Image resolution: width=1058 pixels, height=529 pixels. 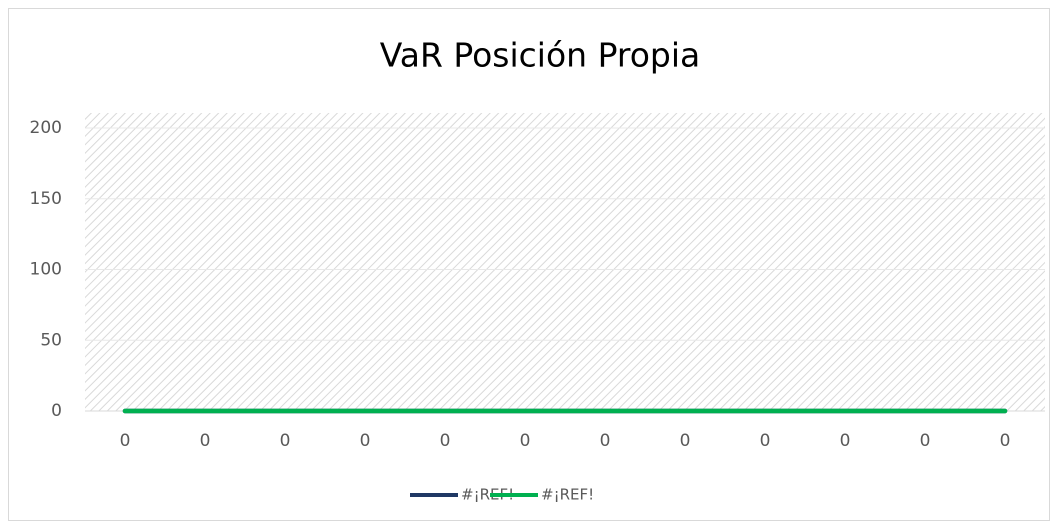 What do you see at coordinates (46, 199) in the screenshot?
I see `y-tick-label: 150` at bounding box center [46, 199].